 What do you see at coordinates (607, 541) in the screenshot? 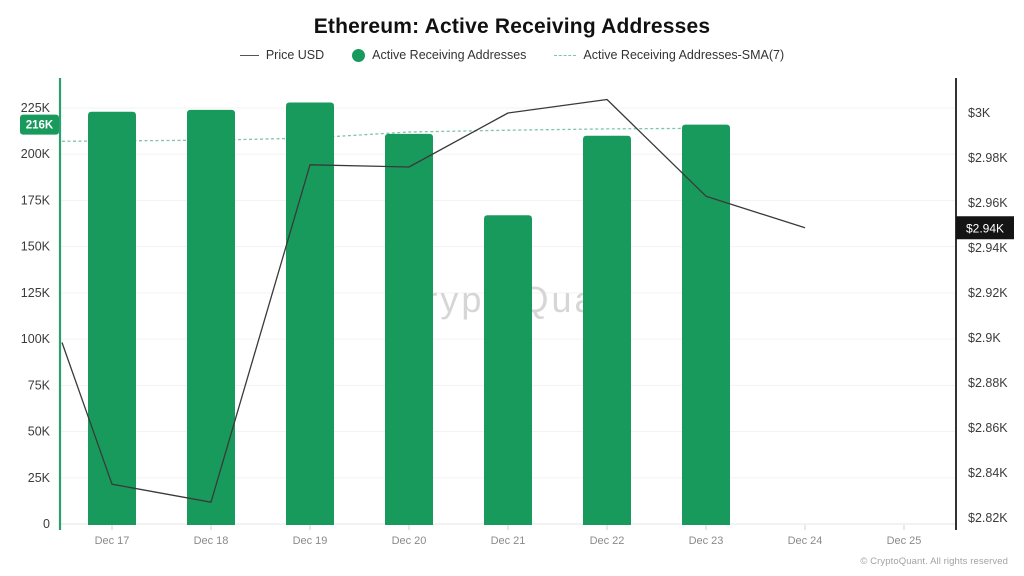
I see `x-label-dec-22: Dec 22` at bounding box center [607, 541].